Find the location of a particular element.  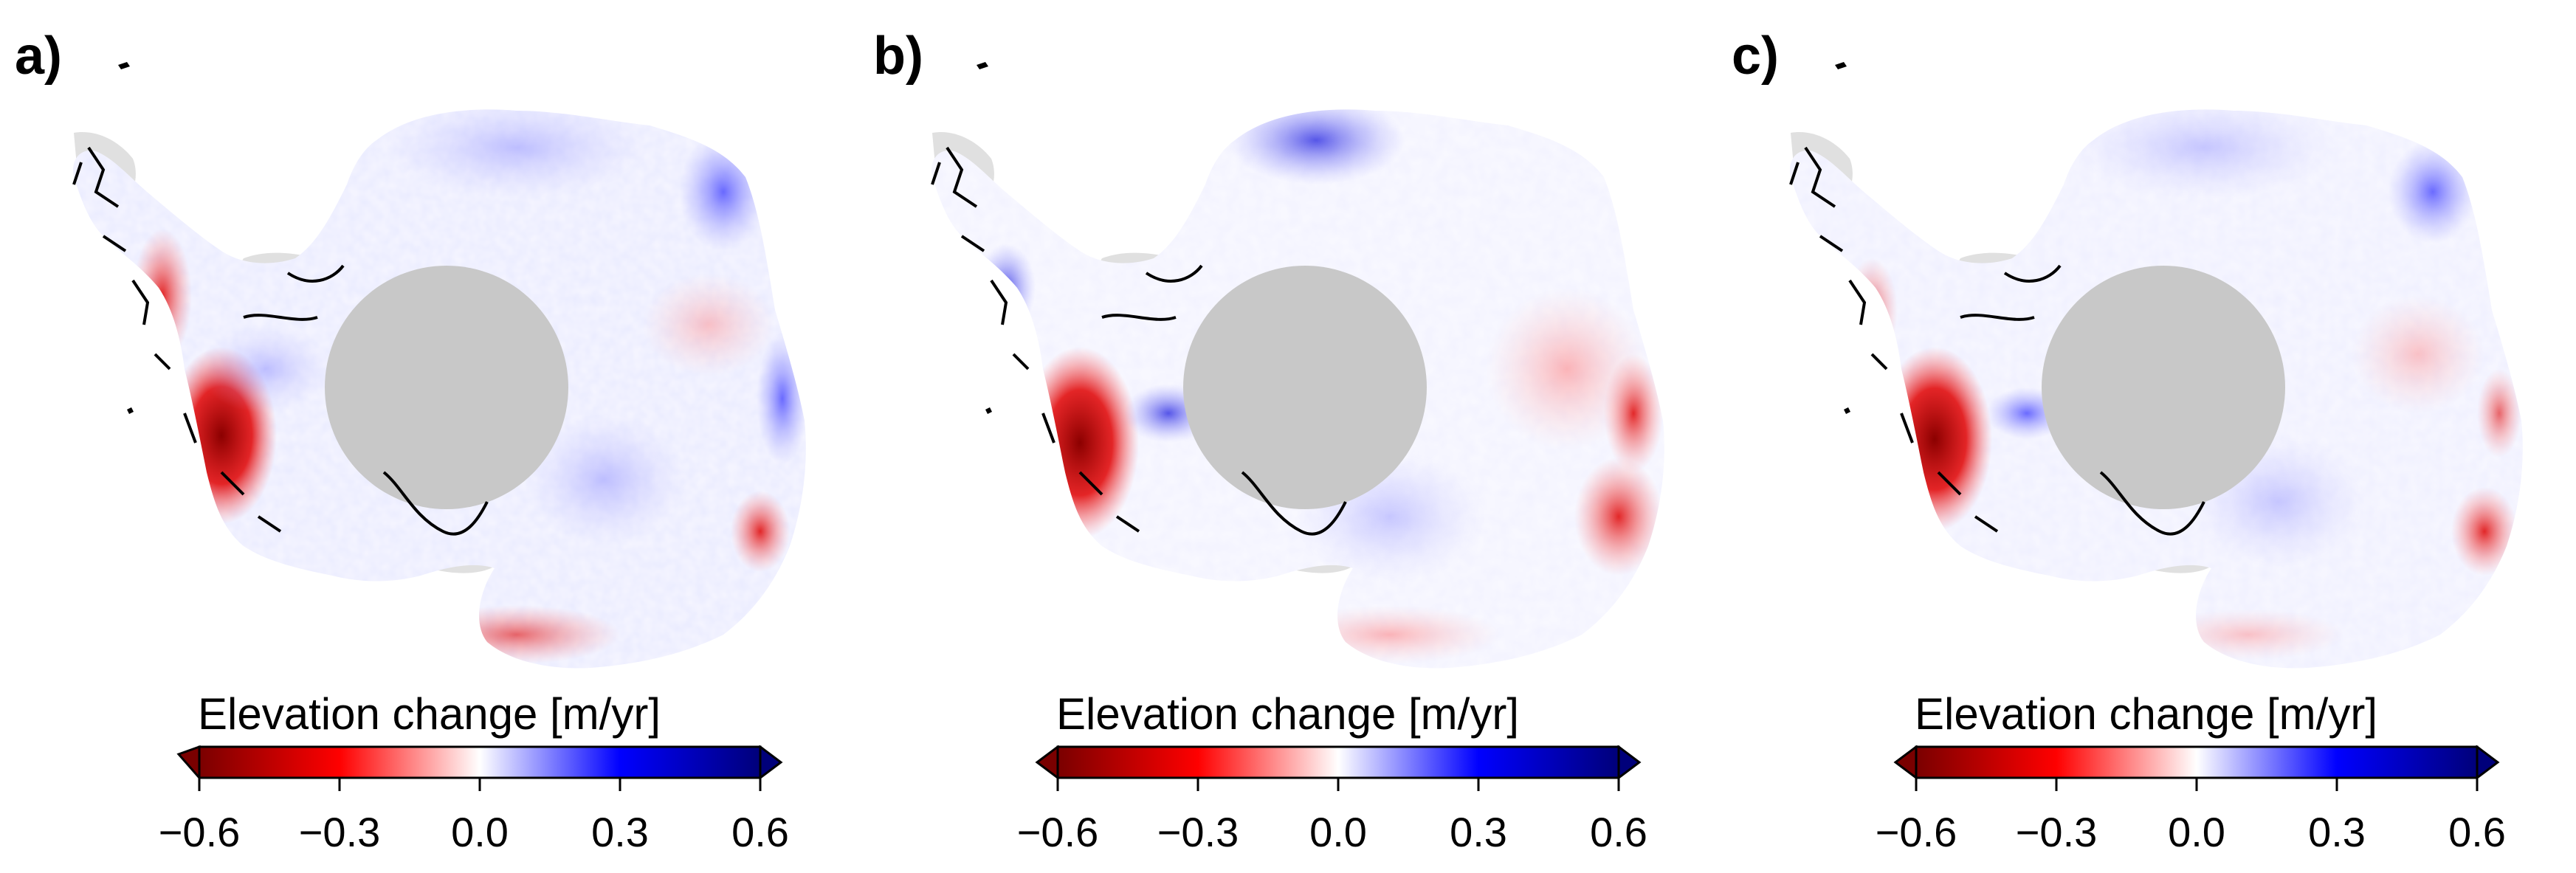

peninsula-thinning is located at coordinates (1872, 310).